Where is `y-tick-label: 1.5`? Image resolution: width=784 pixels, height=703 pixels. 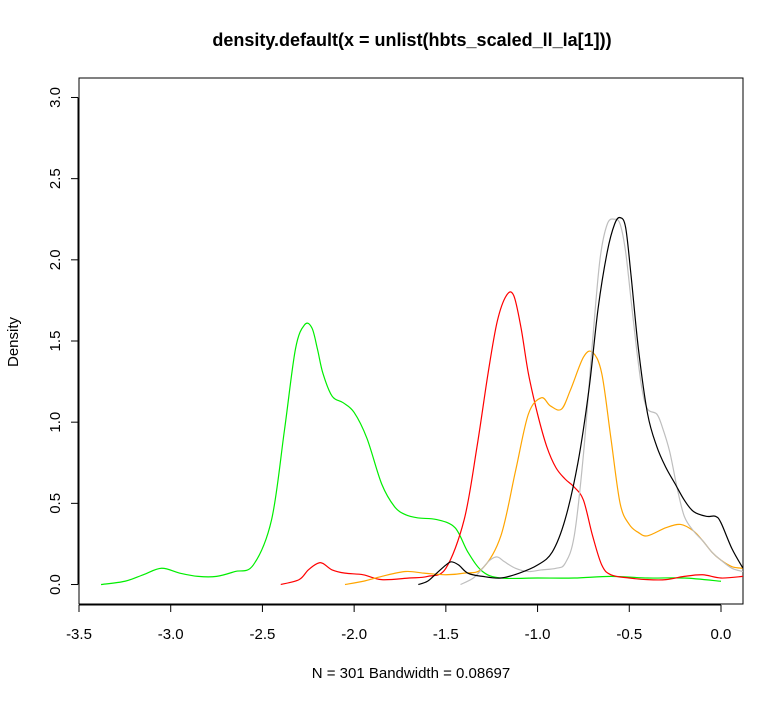 y-tick-label: 1.5 is located at coordinates (55, 341).